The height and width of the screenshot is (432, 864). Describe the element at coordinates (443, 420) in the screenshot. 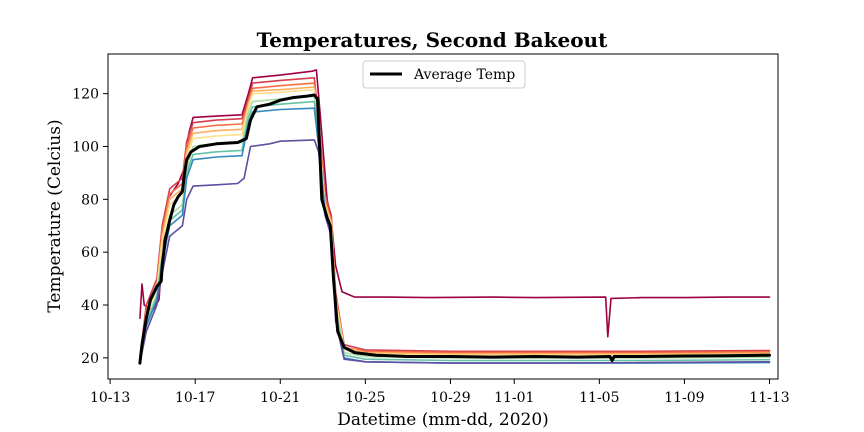

I see `x-axis-label: Datetime (mm-dd, 2020)` at that location.